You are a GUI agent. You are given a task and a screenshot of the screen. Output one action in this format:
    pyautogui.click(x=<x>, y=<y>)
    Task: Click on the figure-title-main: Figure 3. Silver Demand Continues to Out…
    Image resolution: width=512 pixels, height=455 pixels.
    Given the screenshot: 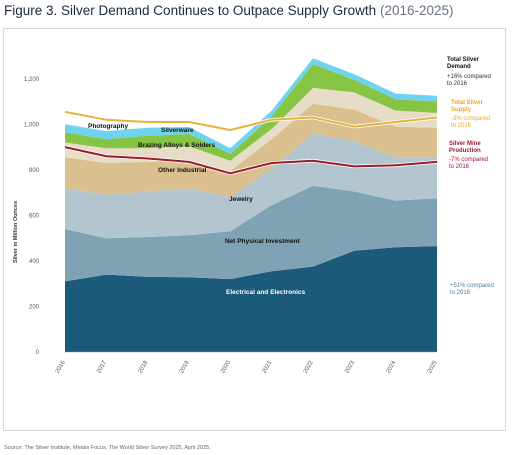 What is the action you would take?
    pyautogui.click(x=190, y=10)
    